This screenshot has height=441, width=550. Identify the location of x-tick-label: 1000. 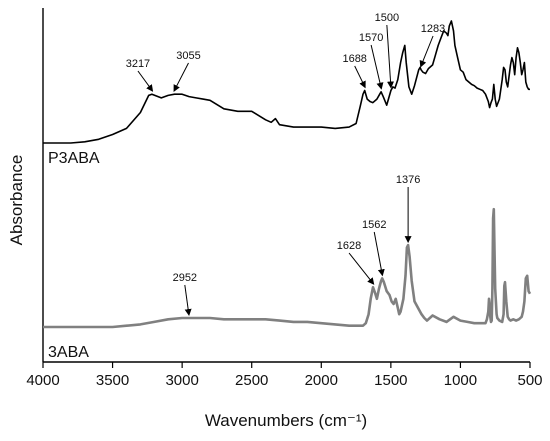
(460, 380).